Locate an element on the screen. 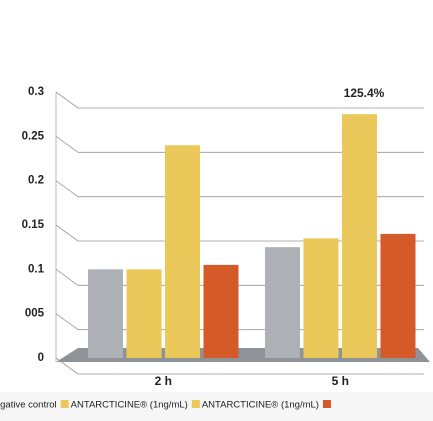 Image resolution: width=433 pixels, height=421 pixels. y-tick-label: 0.25 is located at coordinates (33, 136).